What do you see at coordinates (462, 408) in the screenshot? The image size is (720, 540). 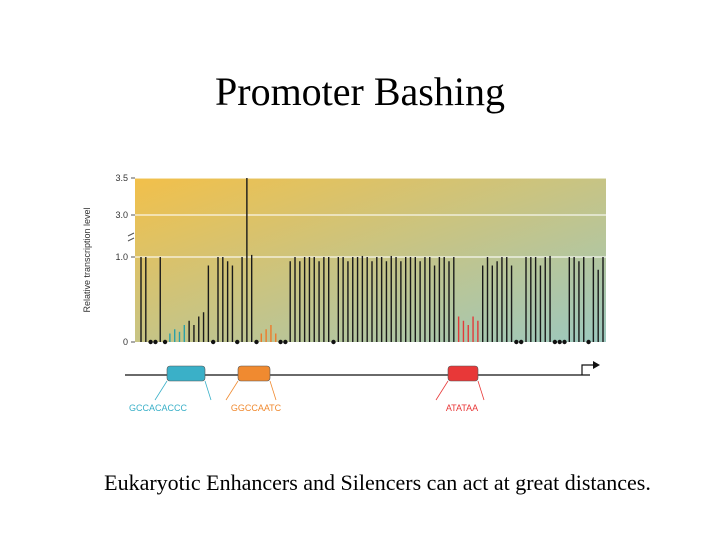 I see `element-label-2: ATATAA` at bounding box center [462, 408].